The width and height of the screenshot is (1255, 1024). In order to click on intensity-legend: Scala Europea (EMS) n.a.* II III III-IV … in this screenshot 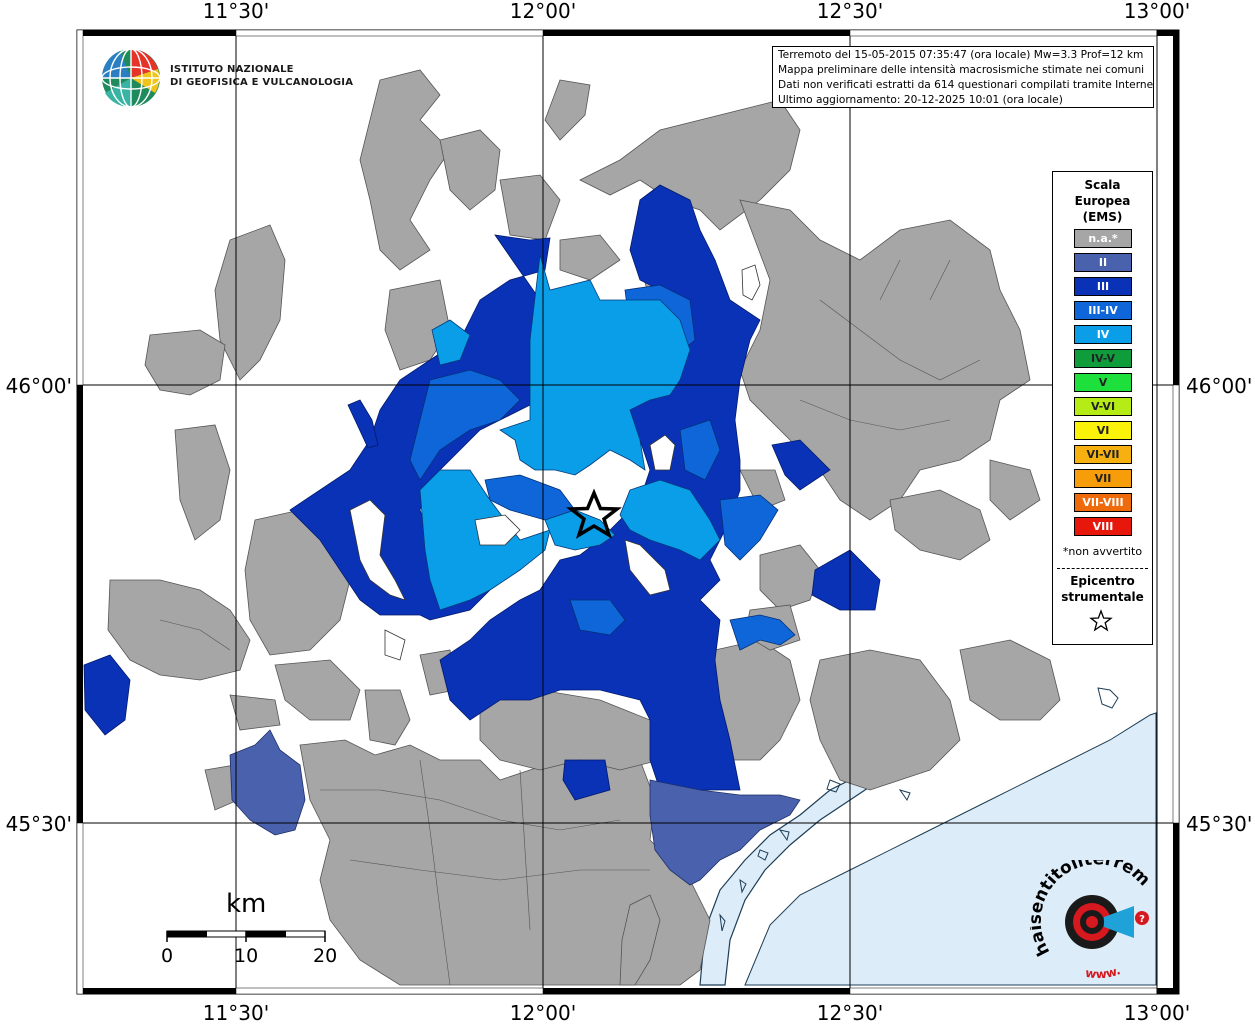, I will do `click(1102, 408)`.